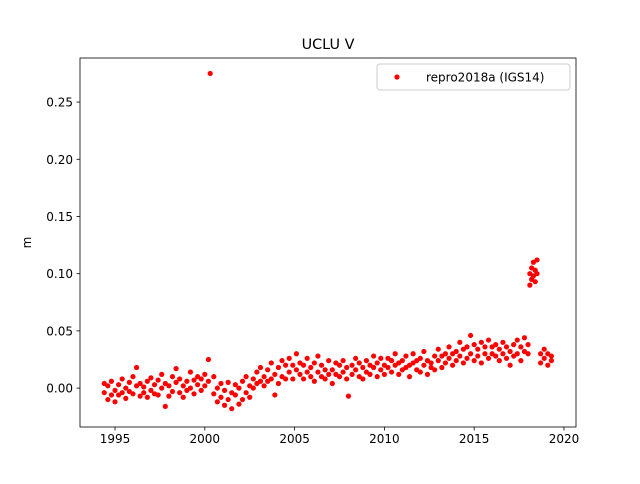 The image size is (640, 484). Describe the element at coordinates (59, 217) in the screenshot. I see `y-tick-label: 0.15` at that location.